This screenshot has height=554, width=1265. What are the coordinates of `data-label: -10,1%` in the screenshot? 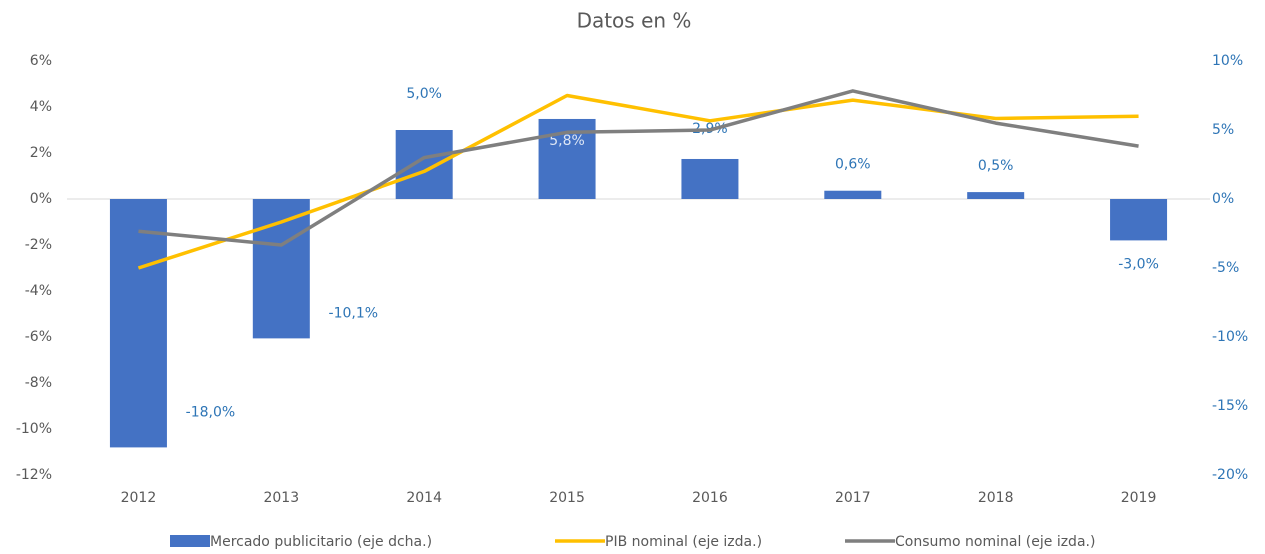 It's located at (354, 313).